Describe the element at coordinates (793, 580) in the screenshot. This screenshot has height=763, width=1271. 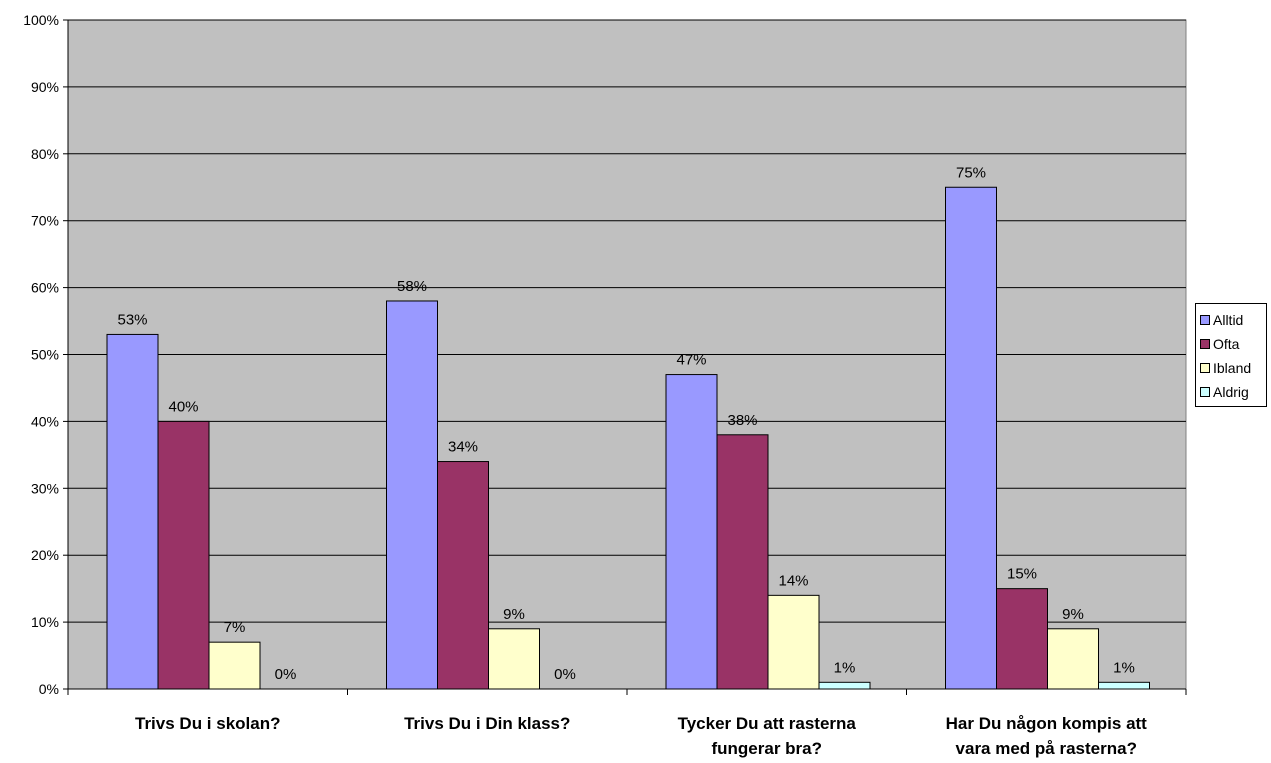
I see `data-label: 14%` at that location.